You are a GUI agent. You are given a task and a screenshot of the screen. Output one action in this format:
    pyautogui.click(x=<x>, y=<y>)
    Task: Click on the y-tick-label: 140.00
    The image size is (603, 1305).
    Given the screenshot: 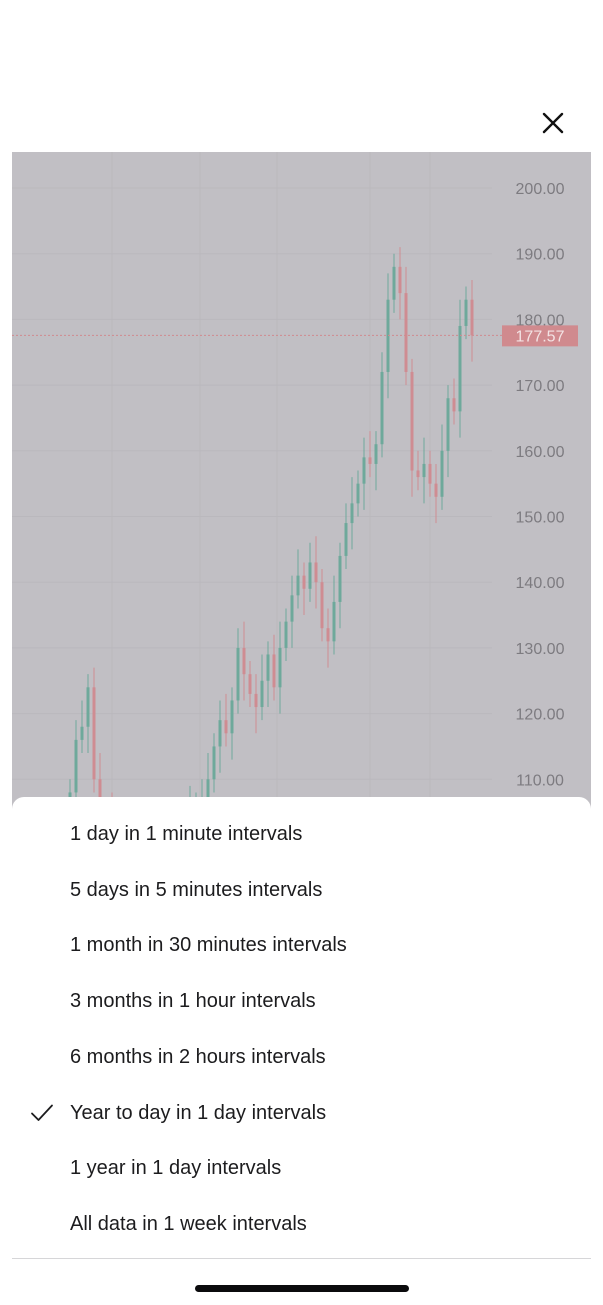 What is the action you would take?
    pyautogui.click(x=540, y=583)
    